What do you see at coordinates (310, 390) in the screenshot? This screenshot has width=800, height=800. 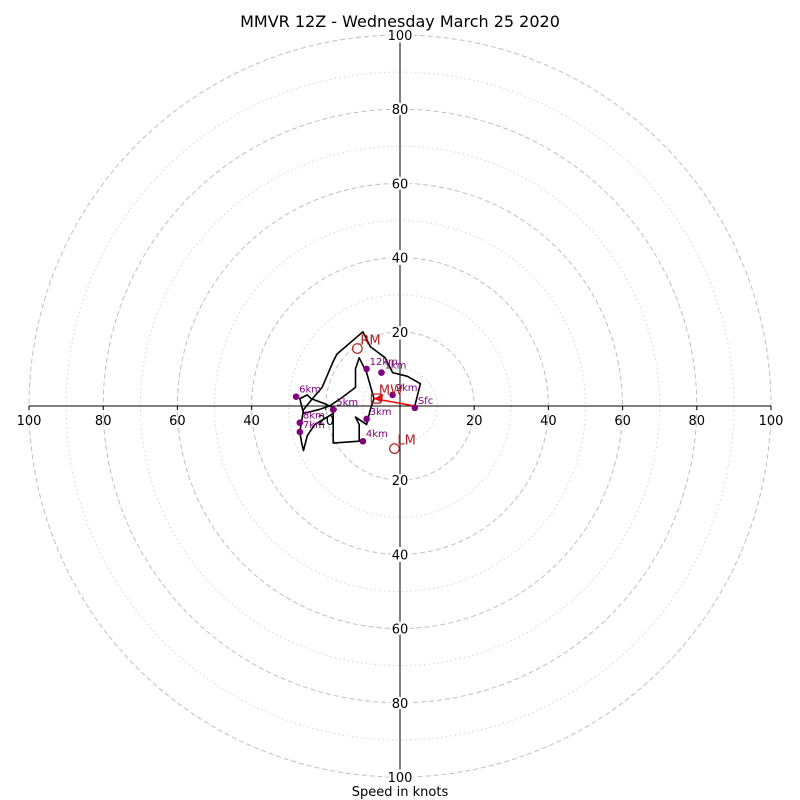 I see `height-point-label: 6km` at bounding box center [310, 390].